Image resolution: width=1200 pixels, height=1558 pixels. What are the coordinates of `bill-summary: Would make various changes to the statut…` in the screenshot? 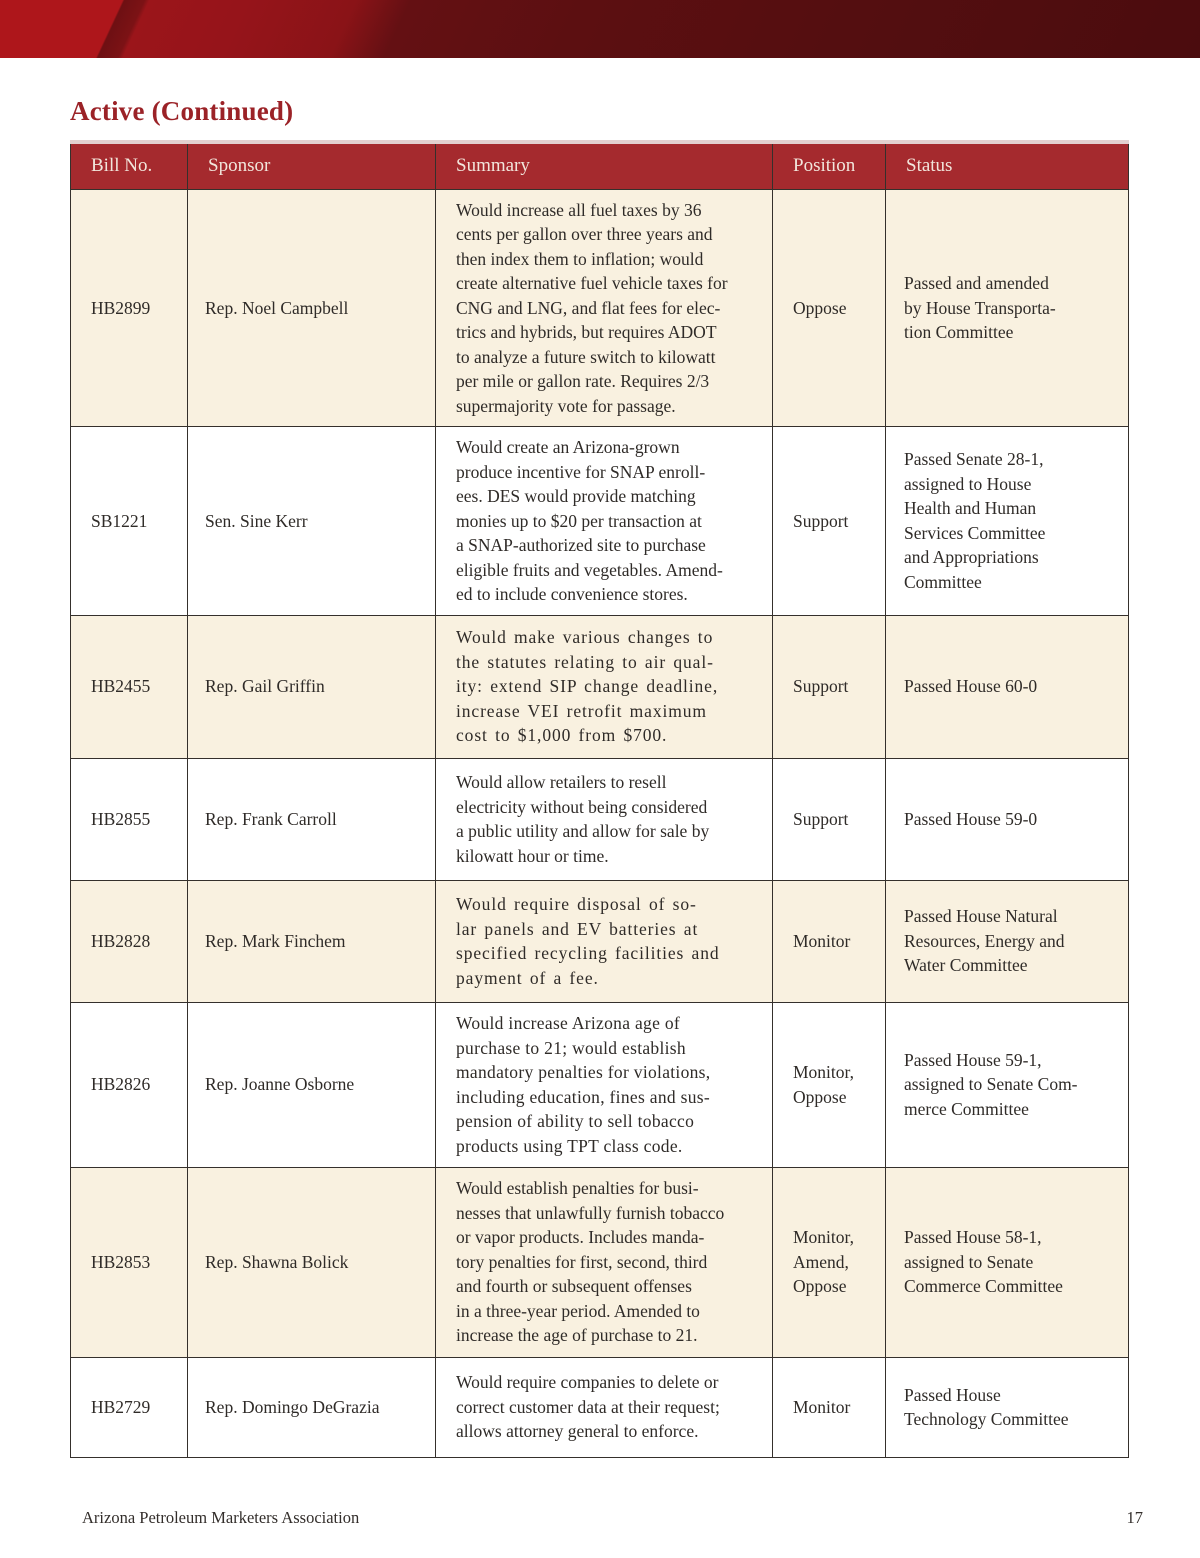 It's located at (604, 686).